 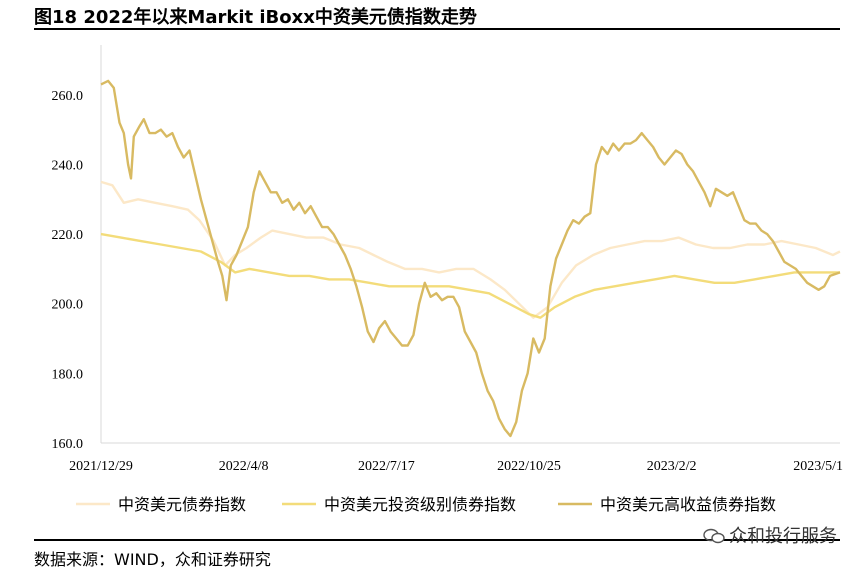 What do you see at coordinates (420, 504) in the screenshot?
I see `legend-label-2: 中资美元投资级别债券指数` at bounding box center [420, 504].